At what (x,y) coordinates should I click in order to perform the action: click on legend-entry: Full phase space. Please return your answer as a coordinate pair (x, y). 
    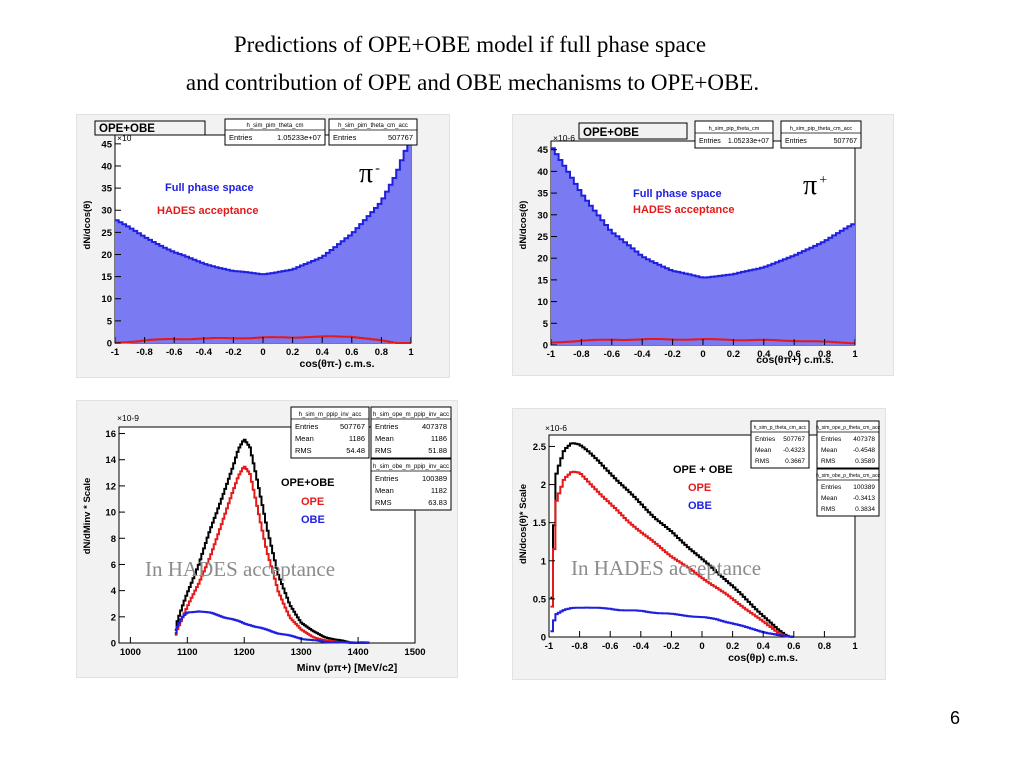
    Looking at the image, I should click on (677, 194).